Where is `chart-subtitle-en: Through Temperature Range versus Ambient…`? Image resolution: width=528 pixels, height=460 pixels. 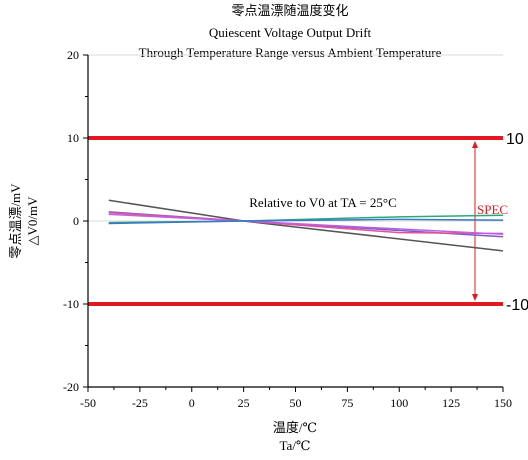 chart-subtitle-en: Through Temperature Range versus Ambient… is located at coordinates (290, 52).